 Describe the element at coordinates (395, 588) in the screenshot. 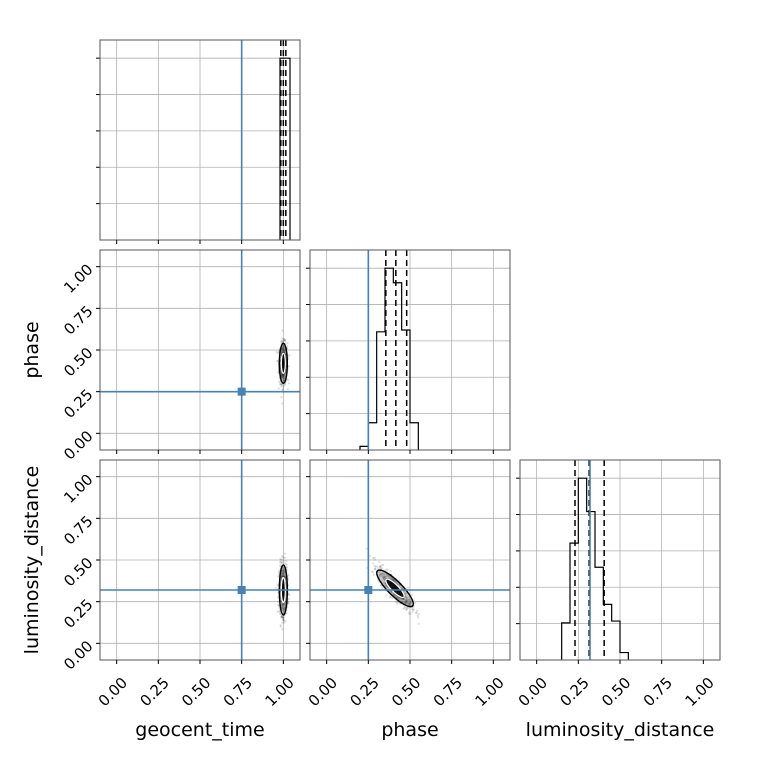

I see `density-contour-inner` at that location.